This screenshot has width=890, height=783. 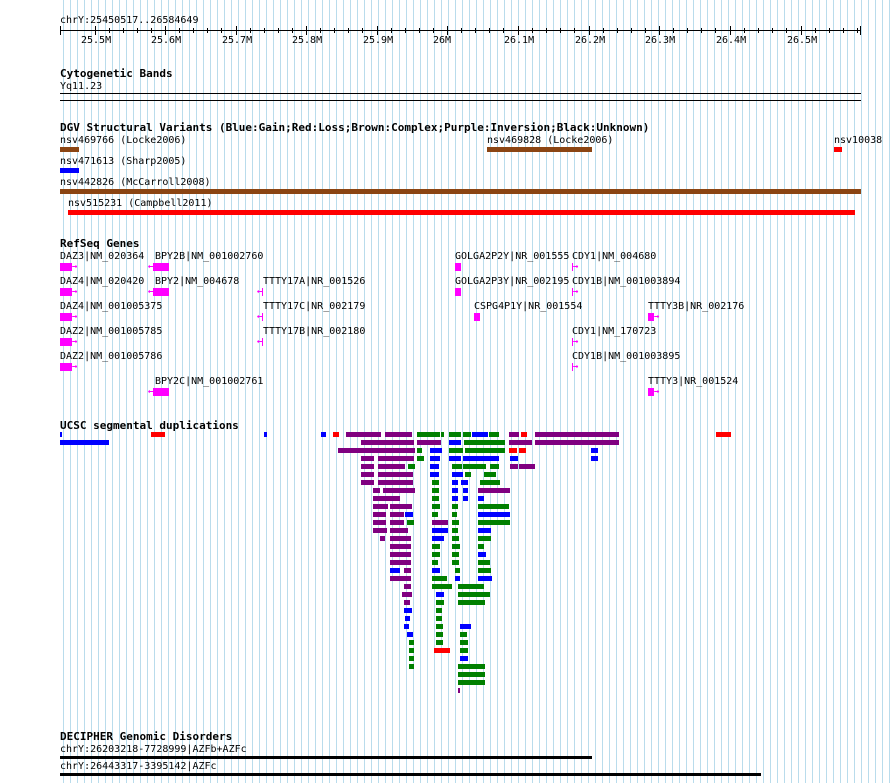 What do you see at coordinates (512, 281) in the screenshot?
I see `gene-label: GOLGA2P3Y|NR_002195` at bounding box center [512, 281].